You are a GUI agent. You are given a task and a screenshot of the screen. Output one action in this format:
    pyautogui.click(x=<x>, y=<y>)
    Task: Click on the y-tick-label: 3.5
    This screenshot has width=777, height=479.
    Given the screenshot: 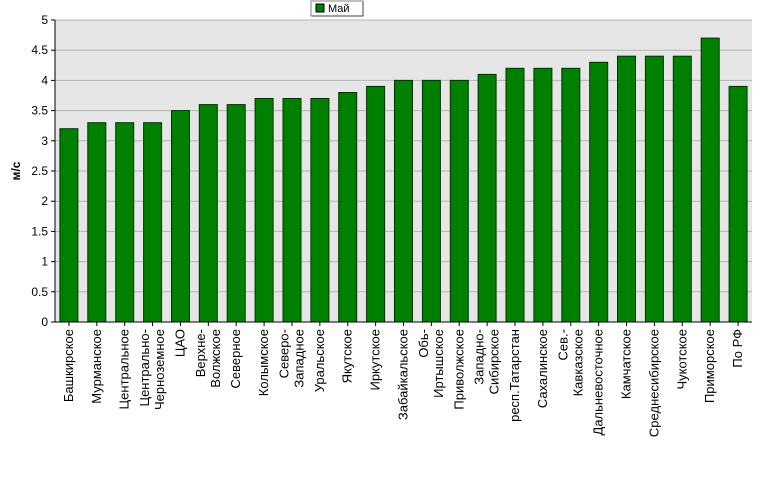 What is the action you would take?
    pyautogui.click(x=39, y=111)
    